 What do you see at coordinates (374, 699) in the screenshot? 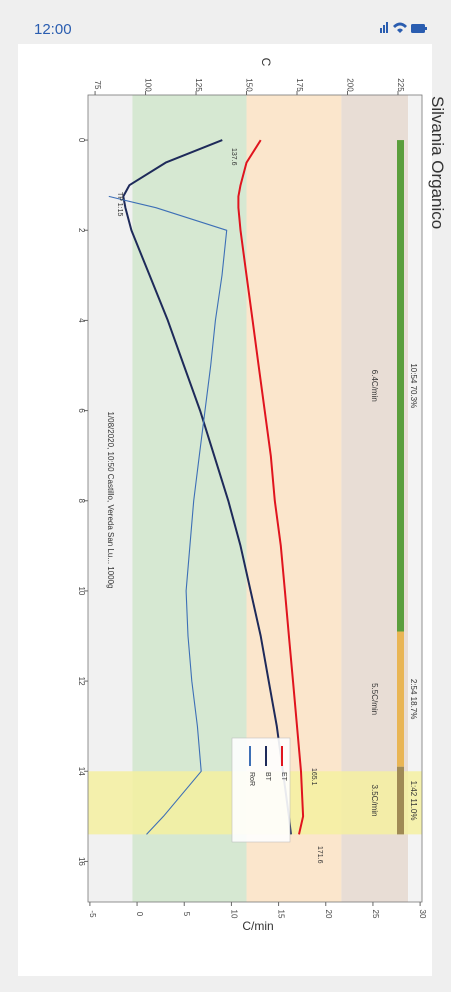
I see `phase-rate: 5.5C/min` at bounding box center [374, 699].